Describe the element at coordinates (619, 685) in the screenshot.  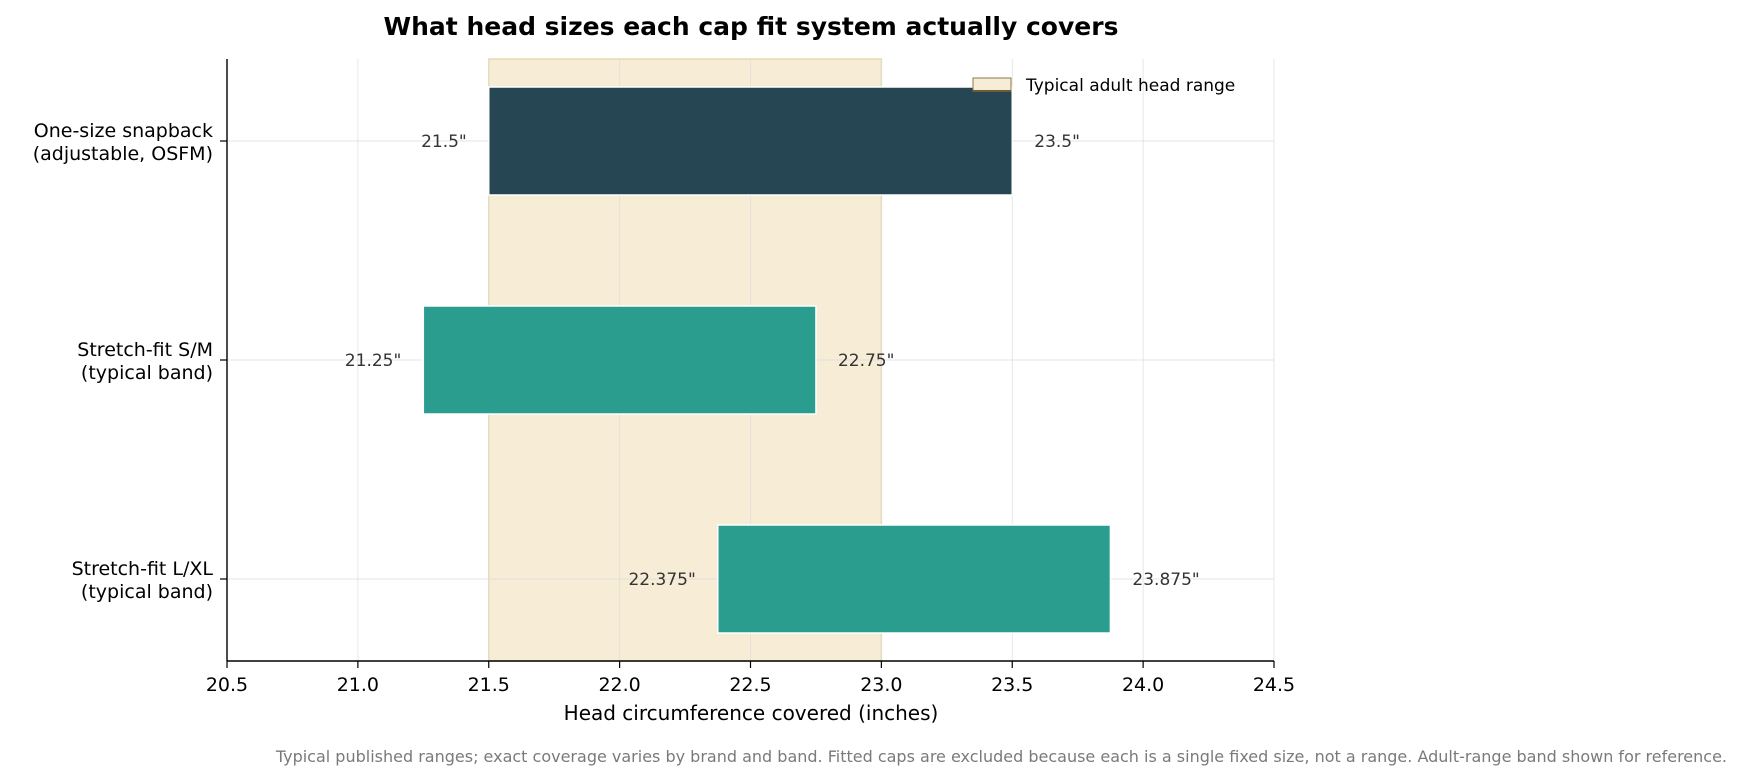
I see `x-tick-label: 22.0` at that location.